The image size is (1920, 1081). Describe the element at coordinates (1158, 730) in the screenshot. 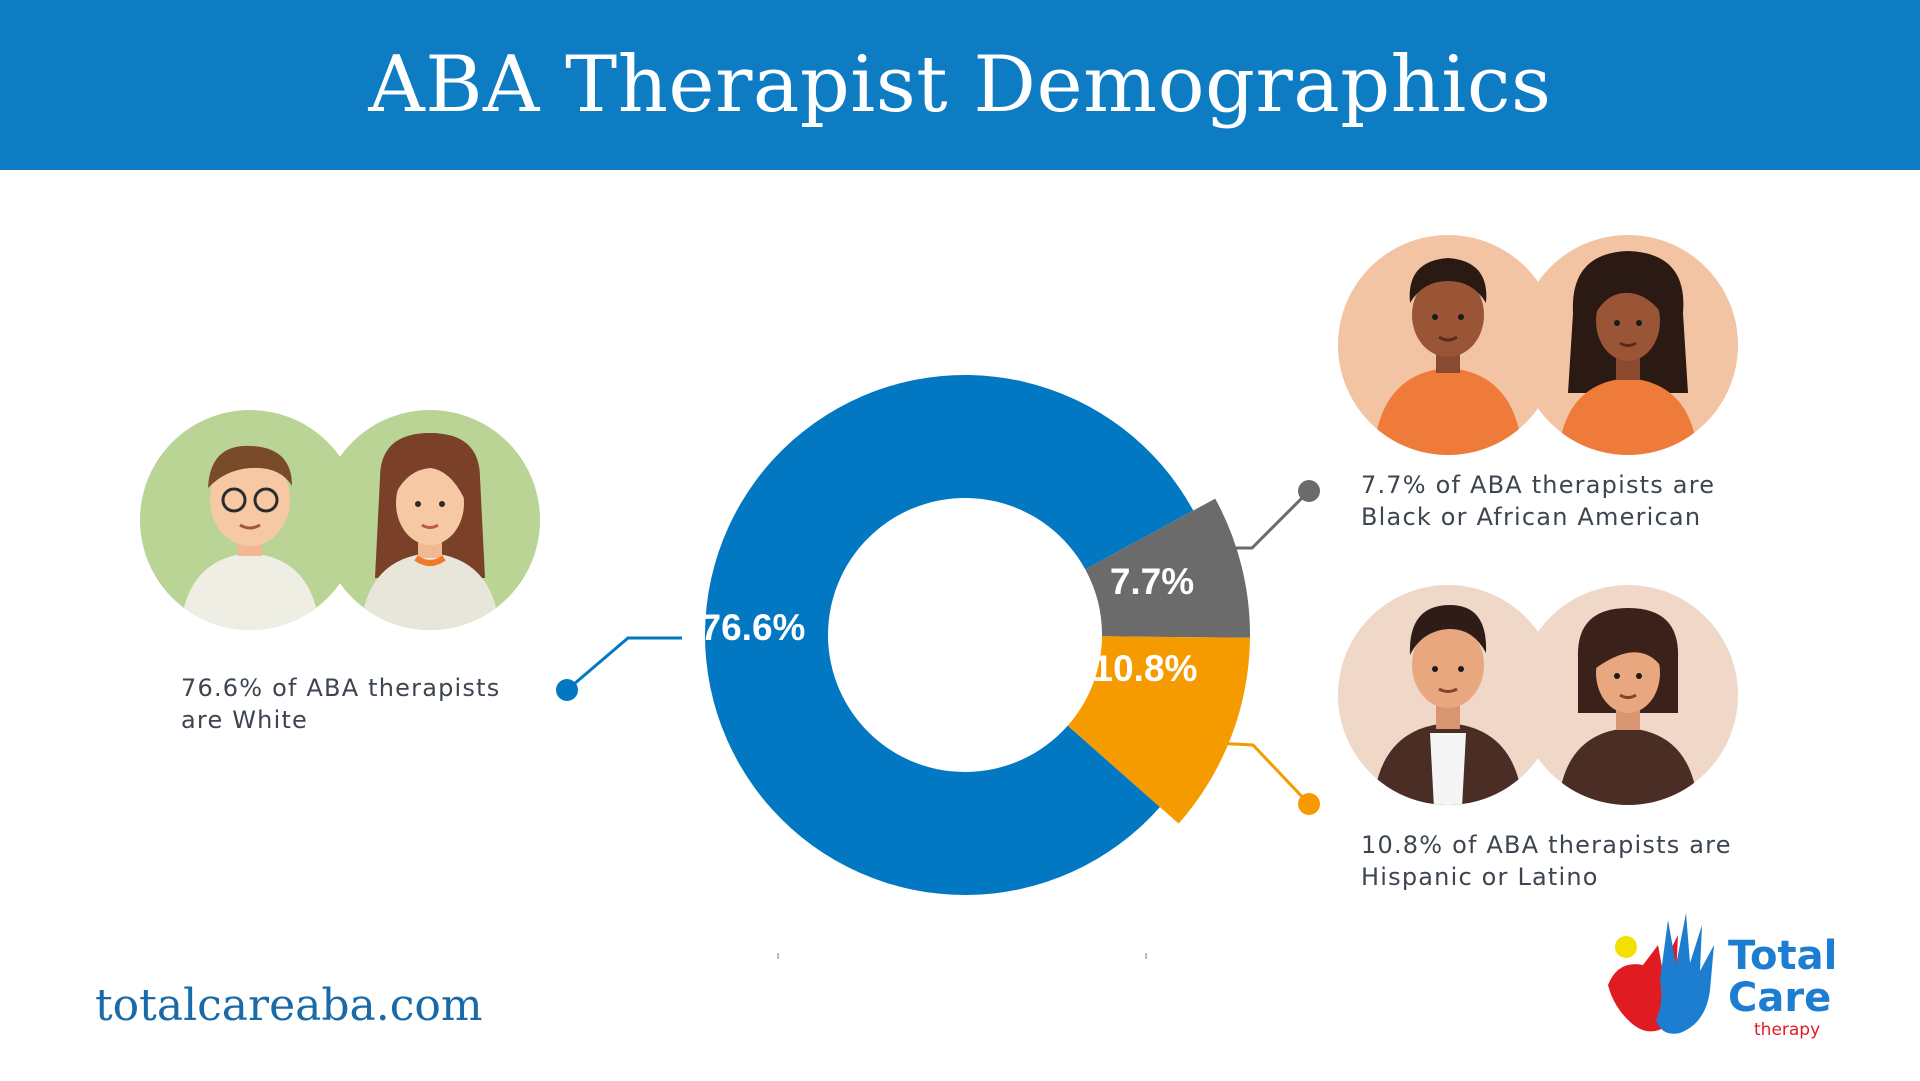

I see `slice-hispanic` at that location.